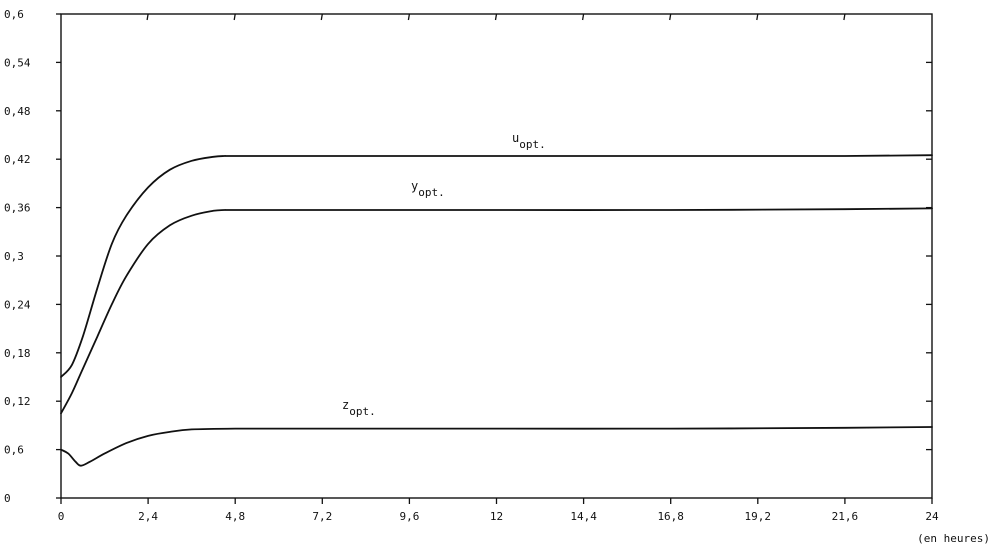 Image resolution: width=995 pixels, height=549 pixels. I want to click on x-tick-label: 0, so click(61, 516).